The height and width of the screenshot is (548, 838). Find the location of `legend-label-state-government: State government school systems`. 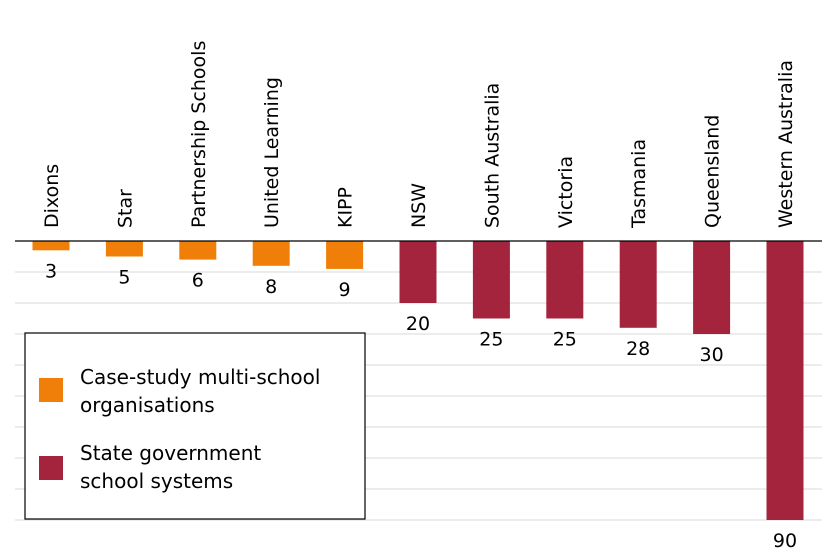

legend-label-state-government: State government school systems is located at coordinates (174, 467).